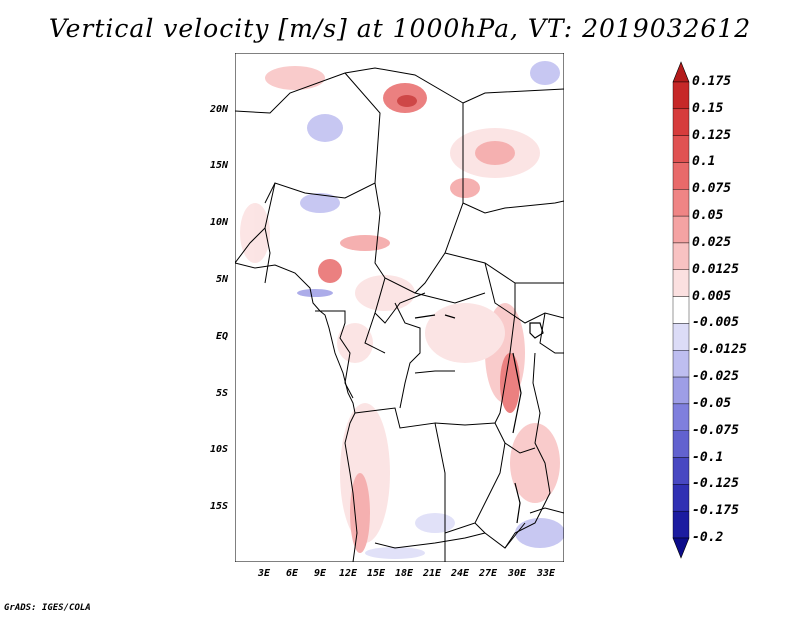 The image size is (800, 618). What do you see at coordinates (712, 296) in the screenshot?
I see `colorbar-label: 0.005` at bounding box center [712, 296].